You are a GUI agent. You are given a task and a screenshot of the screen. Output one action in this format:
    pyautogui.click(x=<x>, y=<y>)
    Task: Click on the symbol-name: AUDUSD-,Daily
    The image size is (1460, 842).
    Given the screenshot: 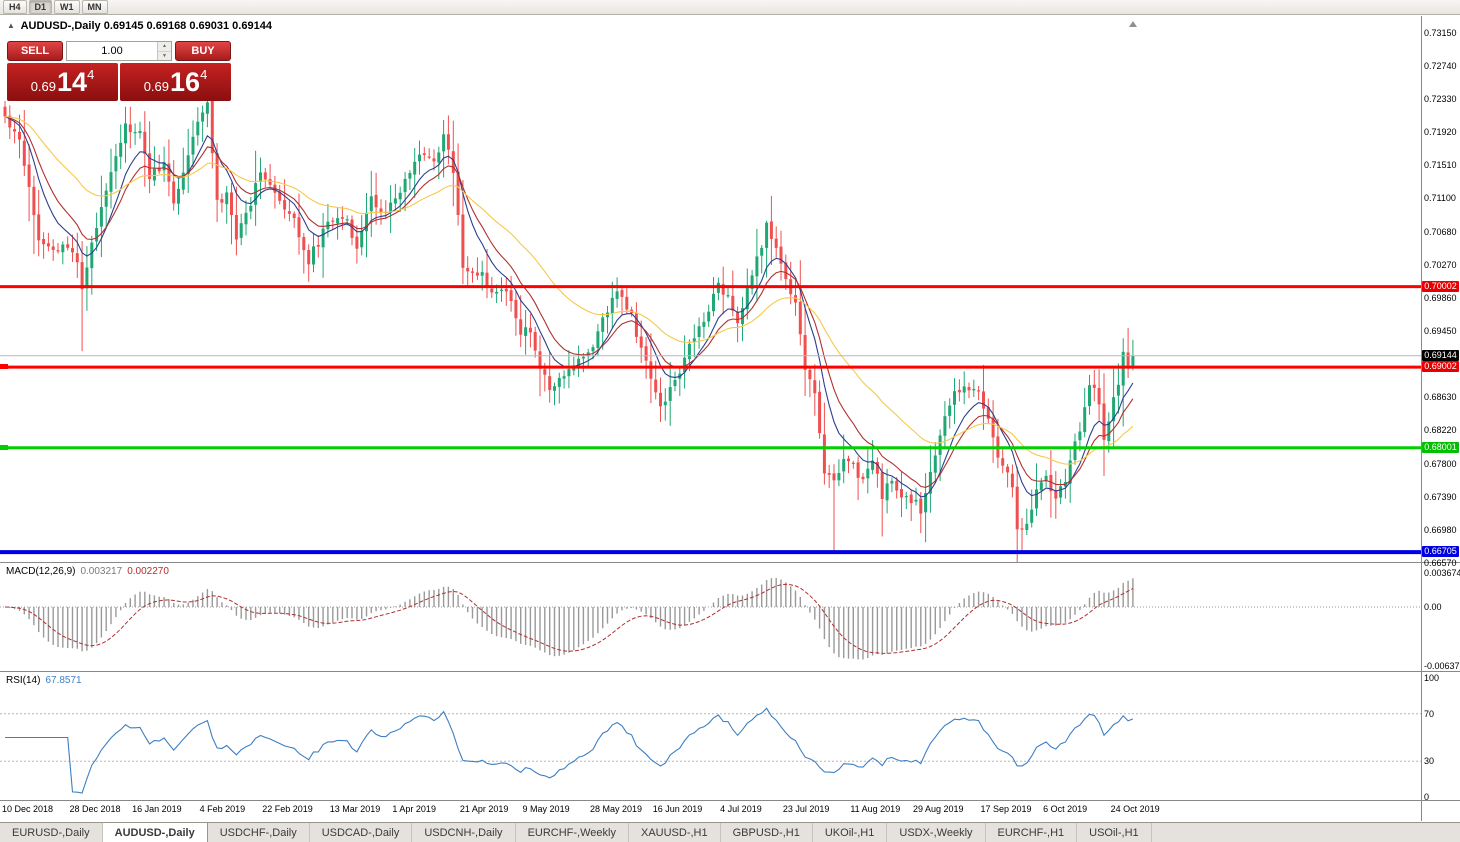 What is the action you would take?
    pyautogui.click(x=60, y=26)
    